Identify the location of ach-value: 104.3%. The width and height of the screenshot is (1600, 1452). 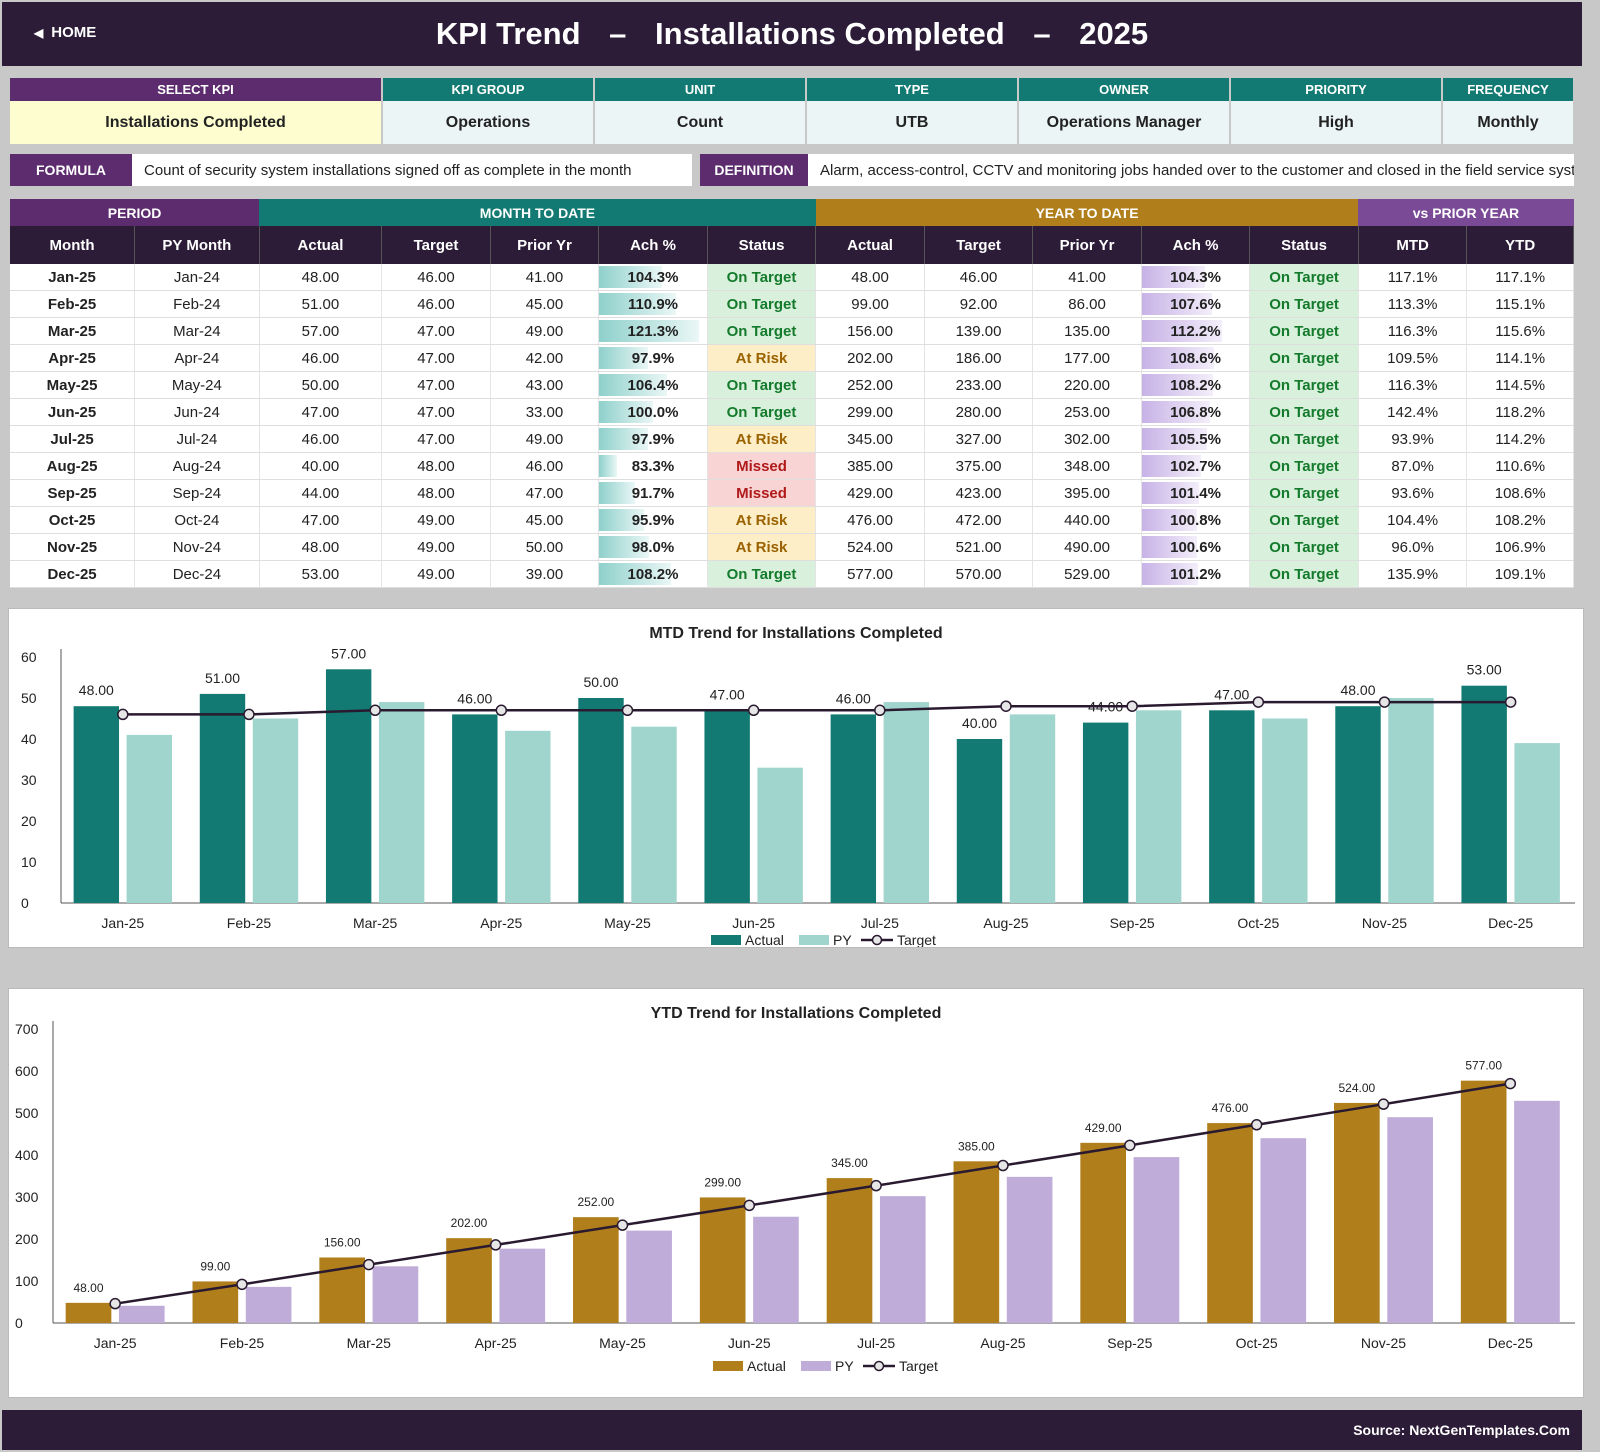
(1195, 277).